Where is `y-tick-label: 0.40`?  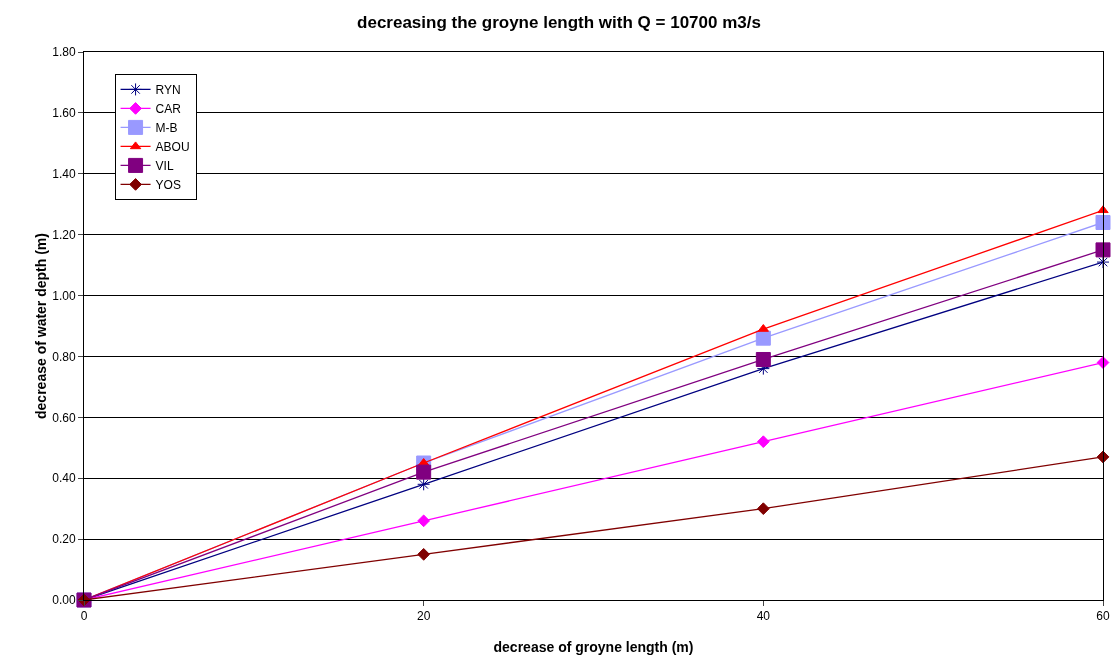 y-tick-label: 0.40 is located at coordinates (64, 478).